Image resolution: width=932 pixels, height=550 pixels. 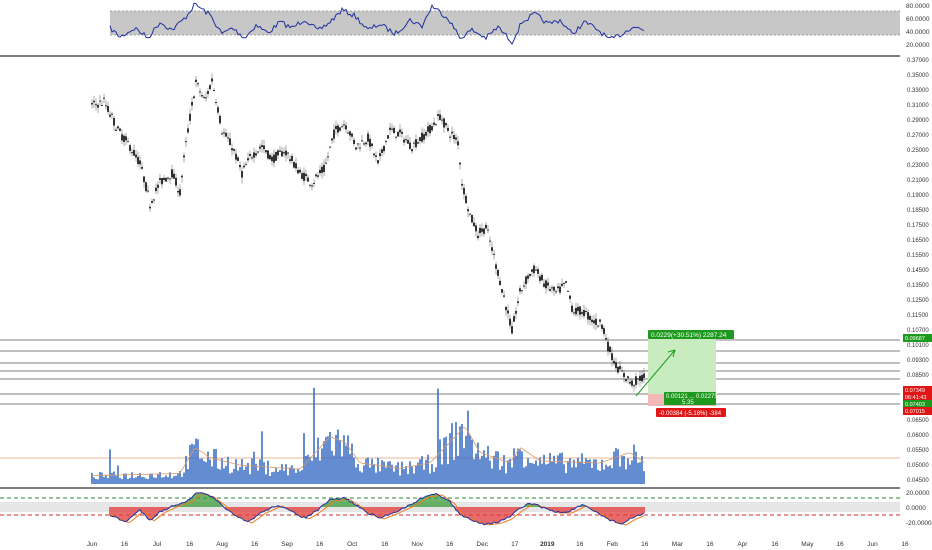 What do you see at coordinates (918, 196) in the screenshot?
I see `price-tick-label: 0.19000` at bounding box center [918, 196].